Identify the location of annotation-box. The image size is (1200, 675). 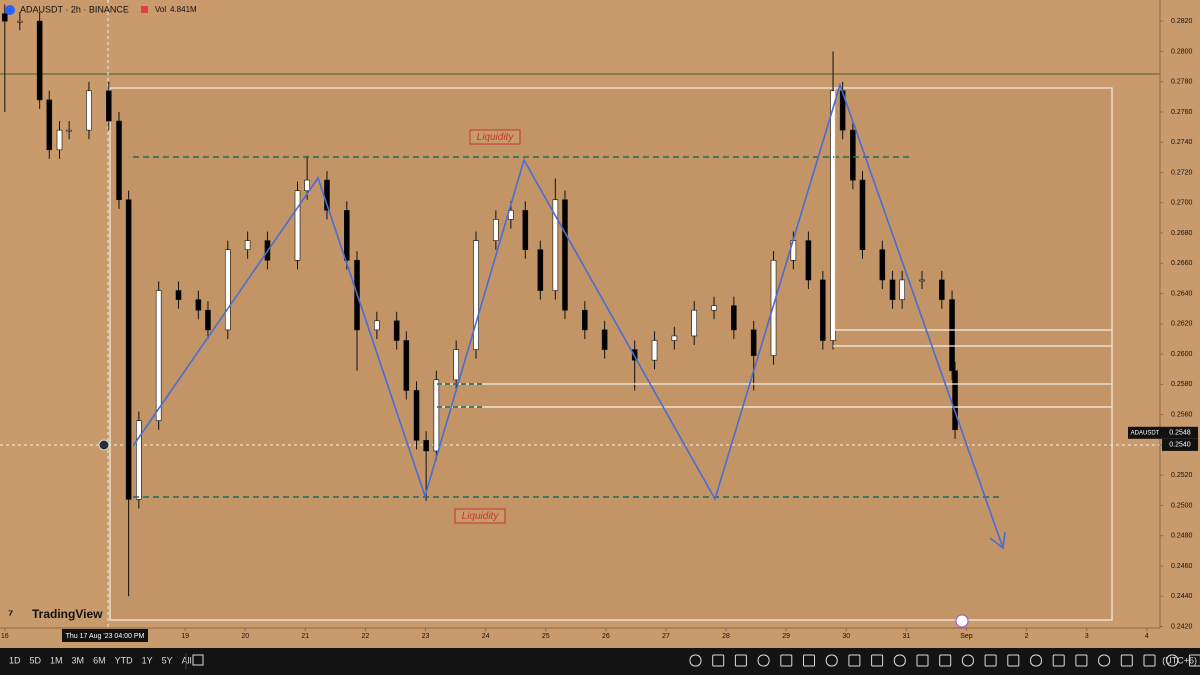
(480, 516).